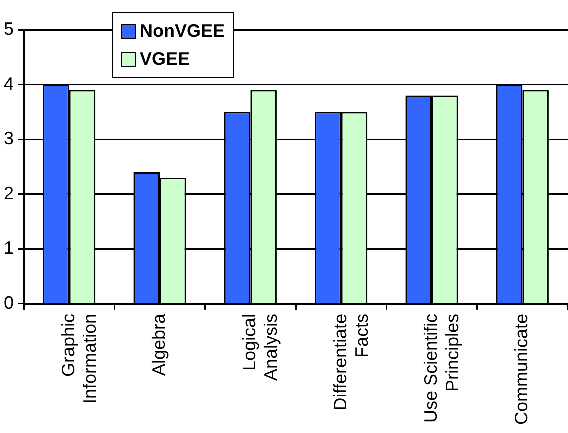 This screenshot has width=568, height=433. Describe the element at coordinates (9, 28) in the screenshot. I see `y-tick-label: 5` at that location.